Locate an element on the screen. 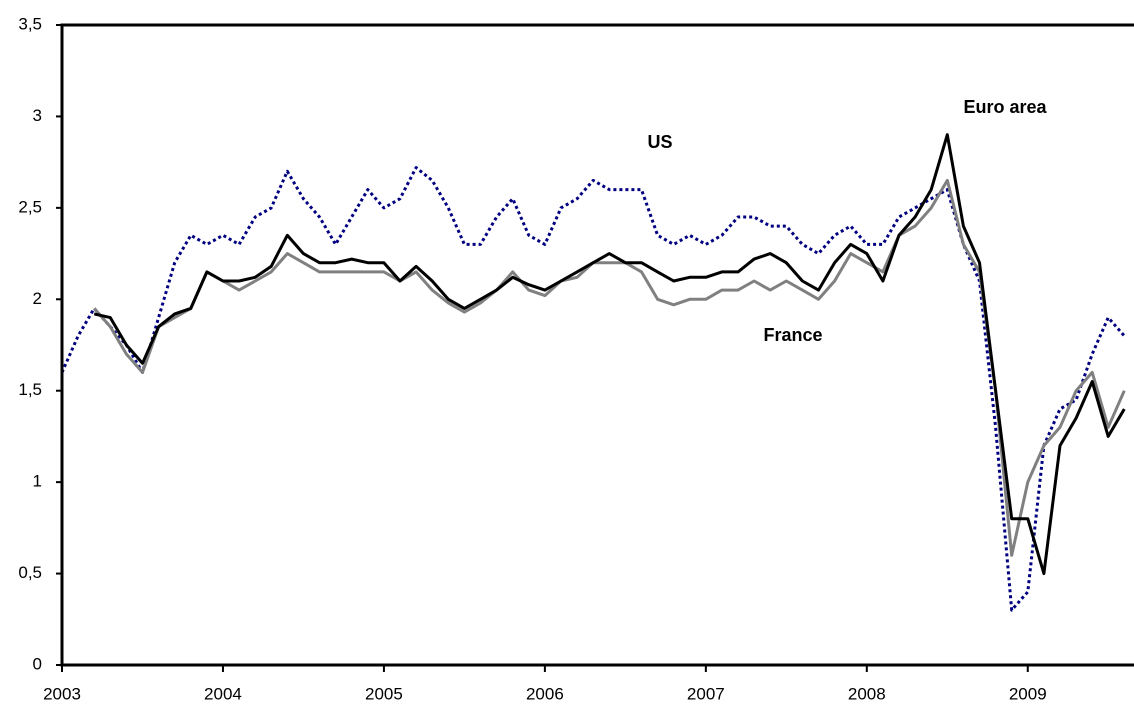 The width and height of the screenshot is (1134, 708). x-tick-label: 2006 is located at coordinates (545, 693).